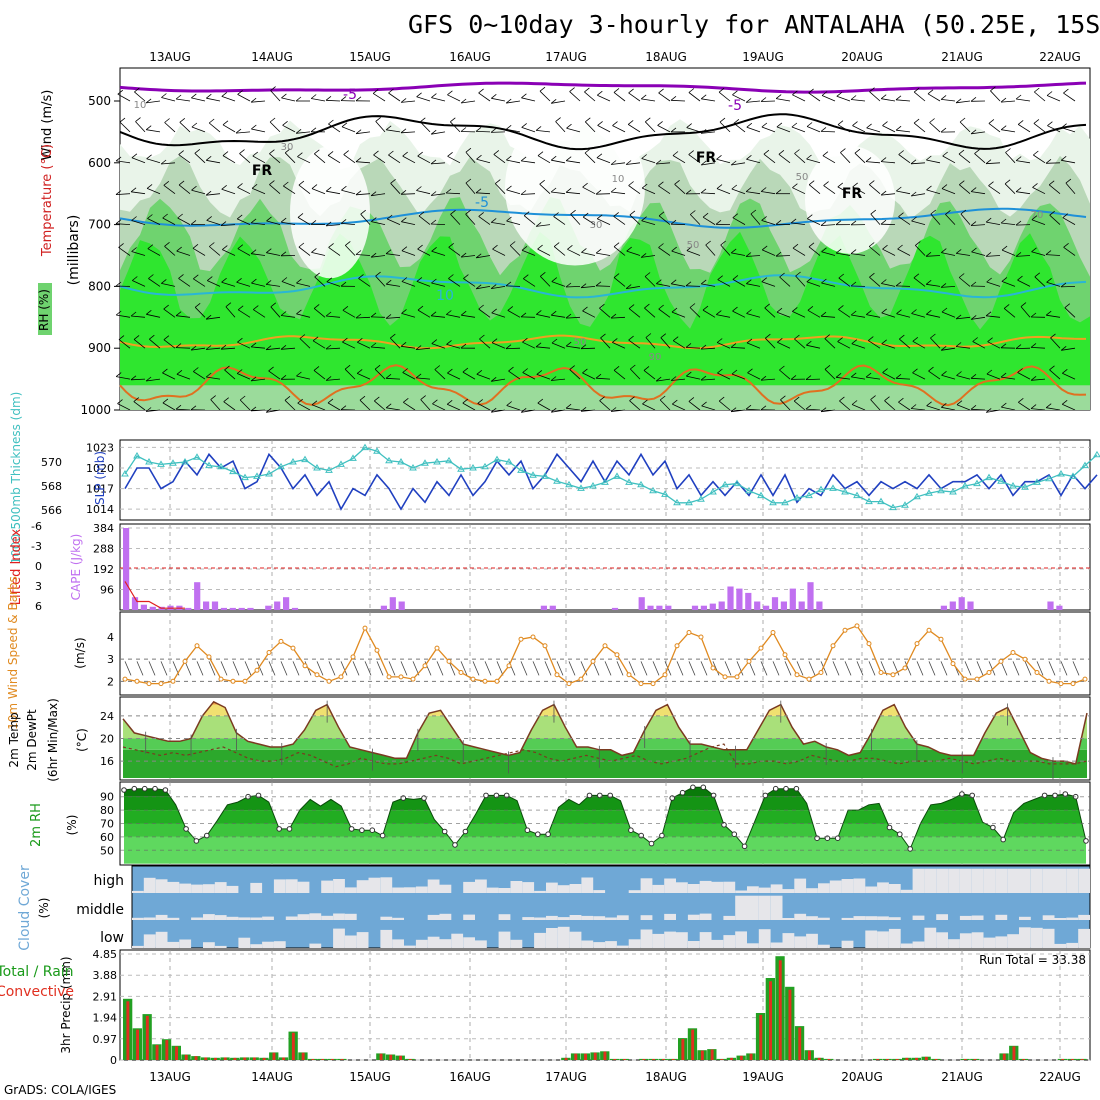  I want to click on wind10-panel-frame, so click(605, 653).